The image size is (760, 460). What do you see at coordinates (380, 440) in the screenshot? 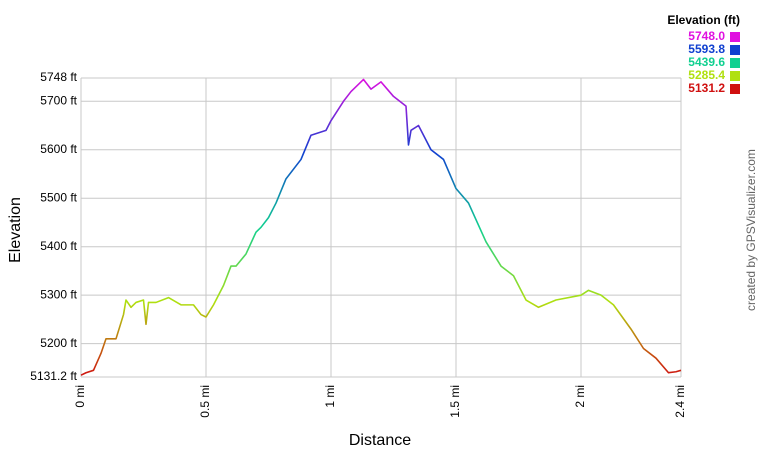
I see `x-axis-label: Distance` at bounding box center [380, 440].